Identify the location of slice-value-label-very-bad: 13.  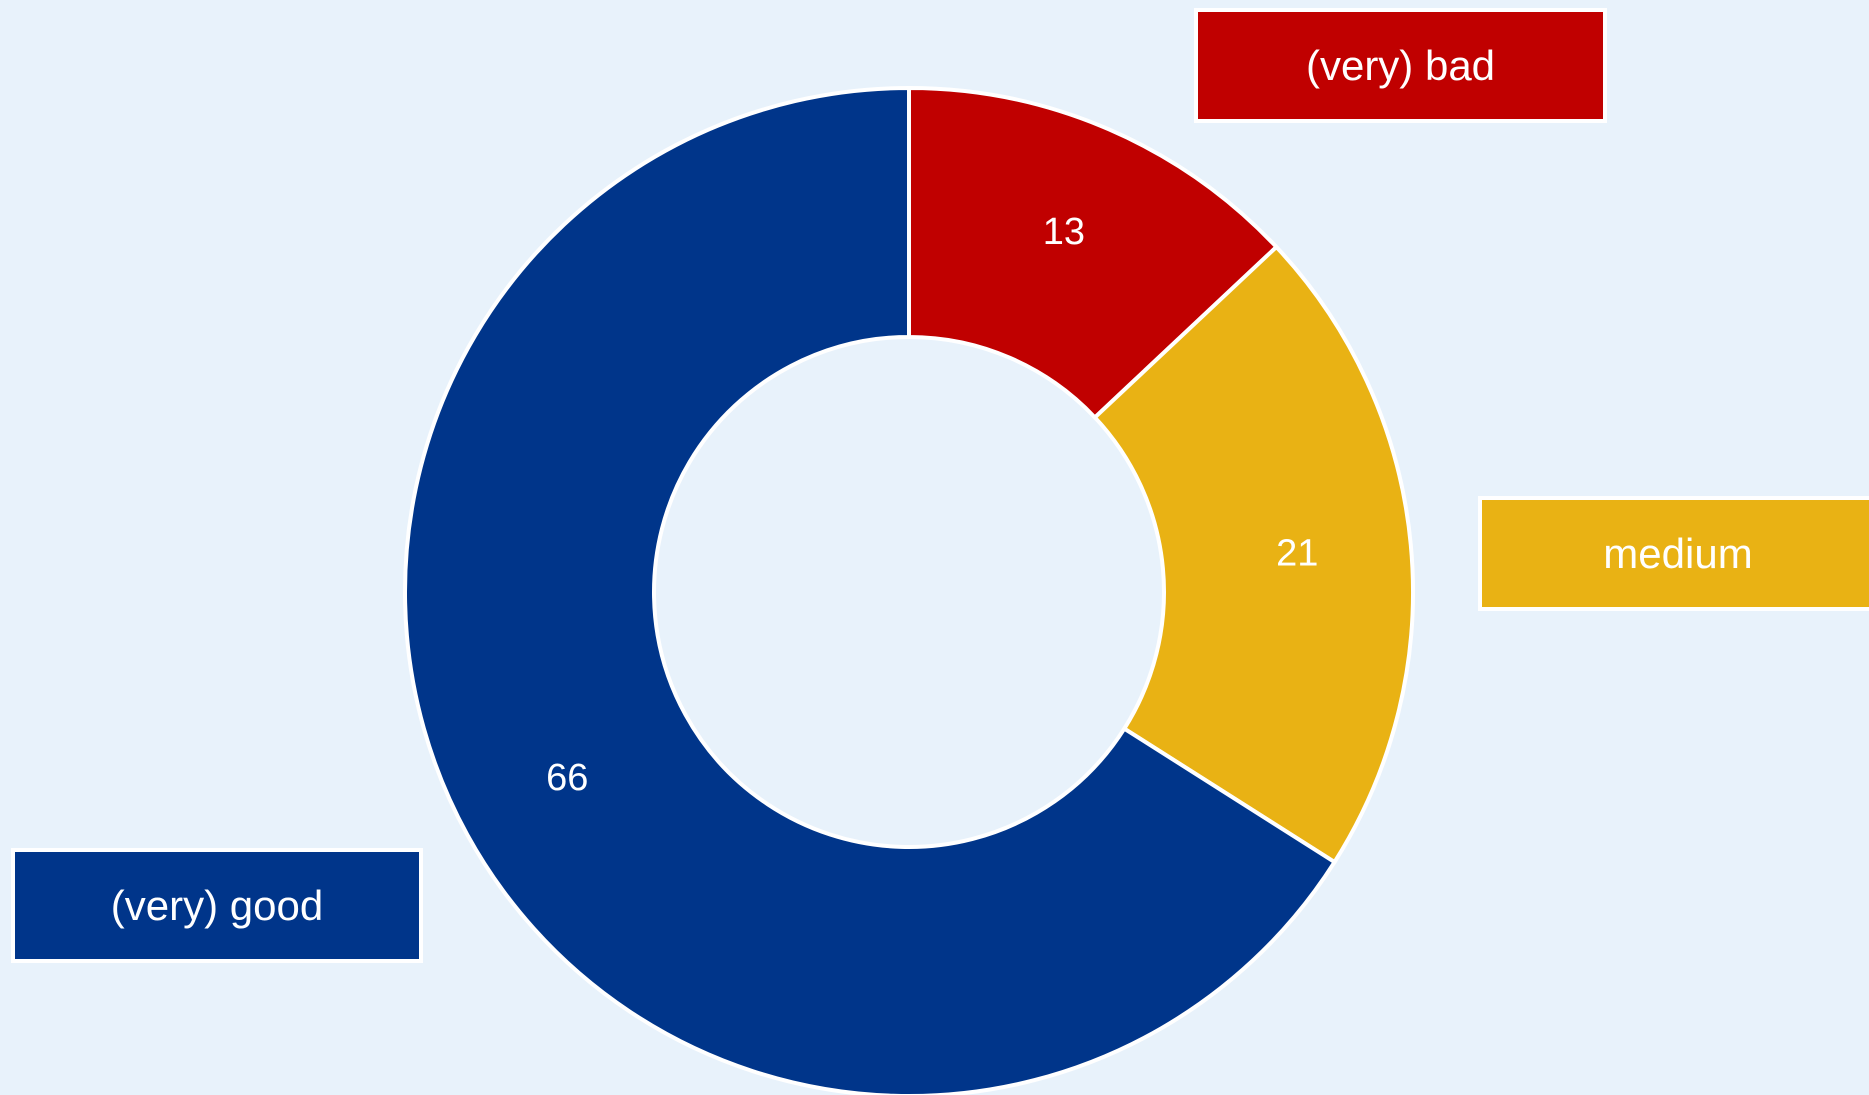
(1064, 232).